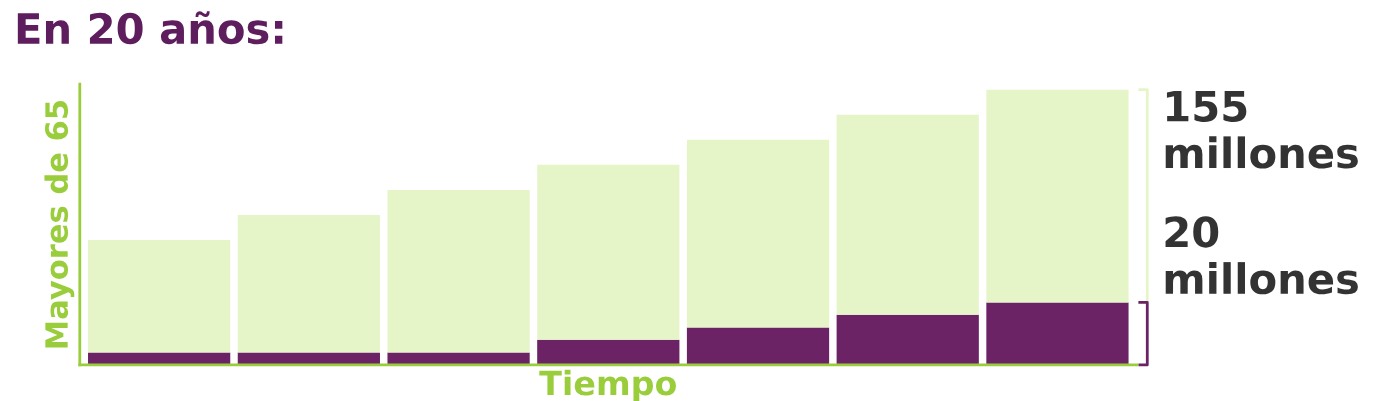  What do you see at coordinates (1261, 255) in the screenshot?
I see `text: 20 millones` at bounding box center [1261, 255].